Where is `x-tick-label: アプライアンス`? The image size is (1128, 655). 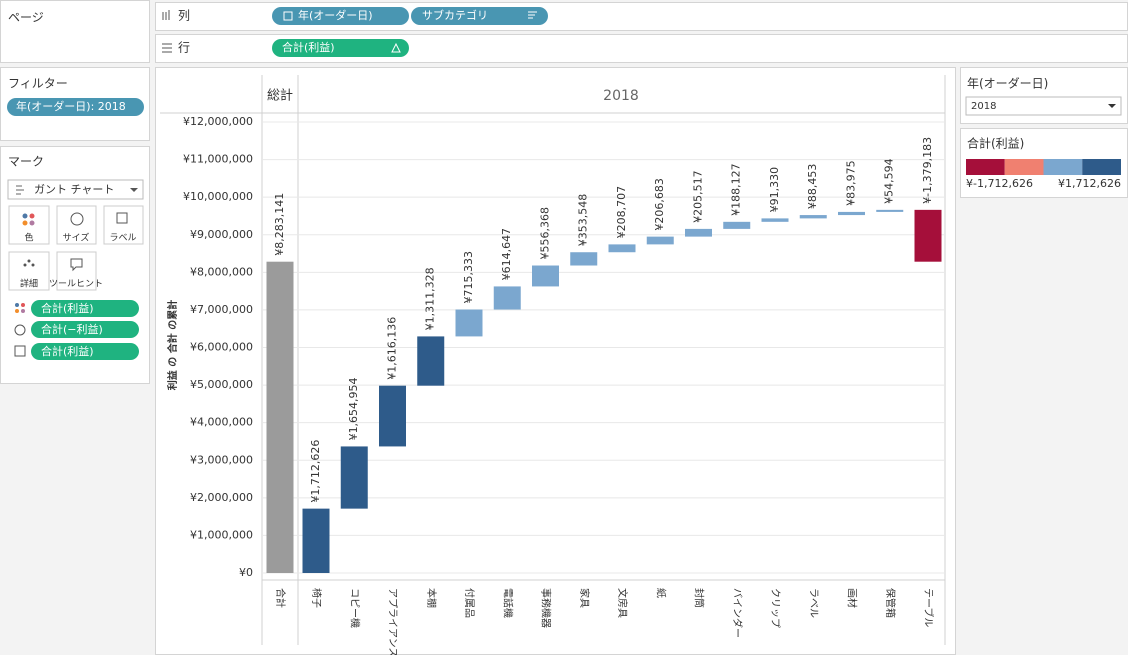
x-tick-label: アプライアンス is located at coordinates (393, 621).